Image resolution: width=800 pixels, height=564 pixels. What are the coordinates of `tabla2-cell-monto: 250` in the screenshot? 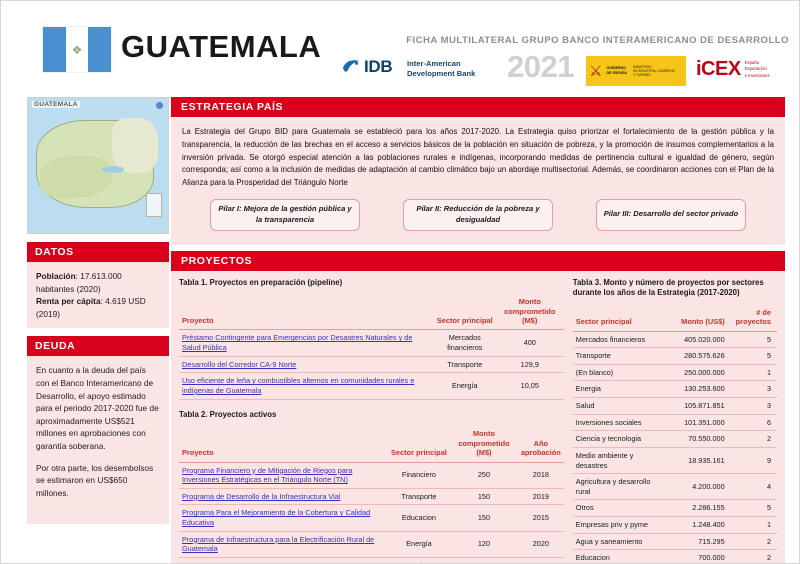 It's located at (483, 475).